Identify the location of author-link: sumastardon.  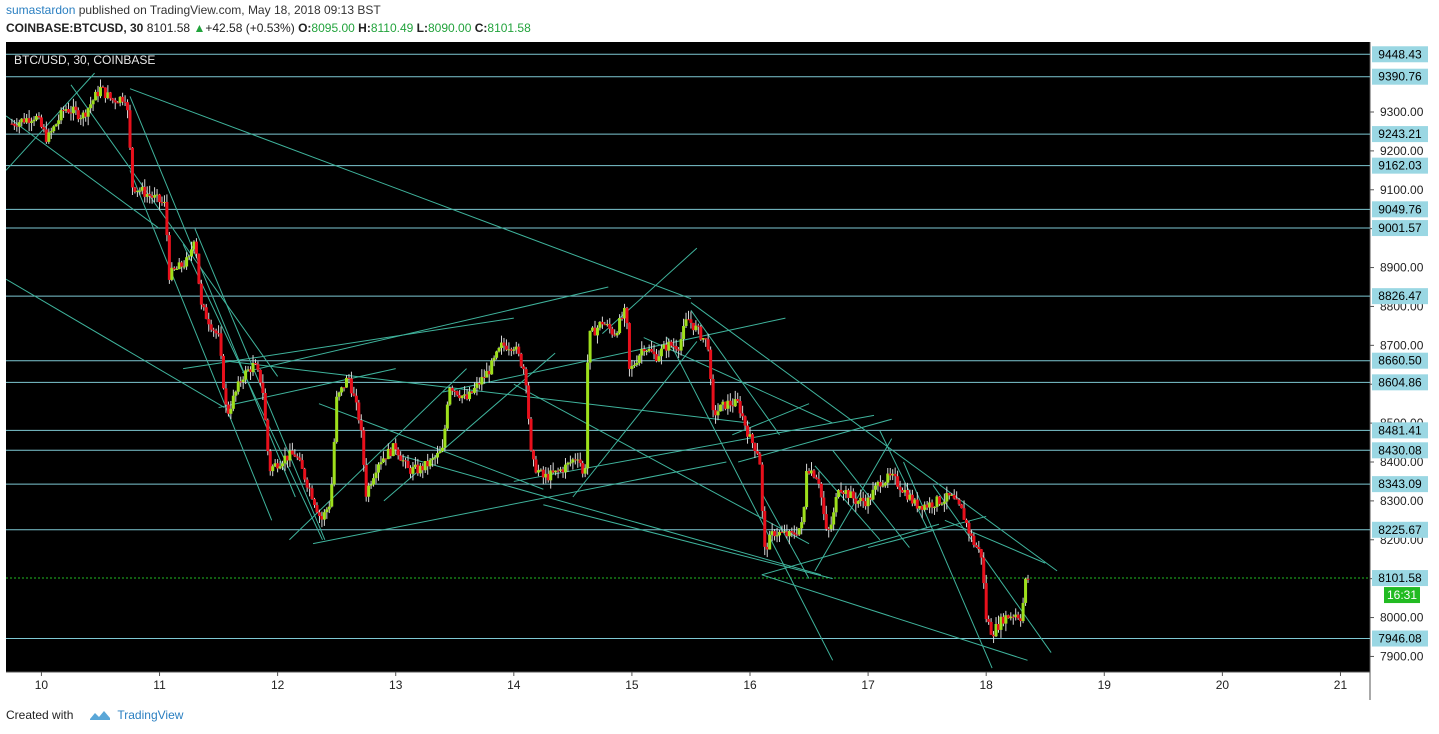
(41, 10).